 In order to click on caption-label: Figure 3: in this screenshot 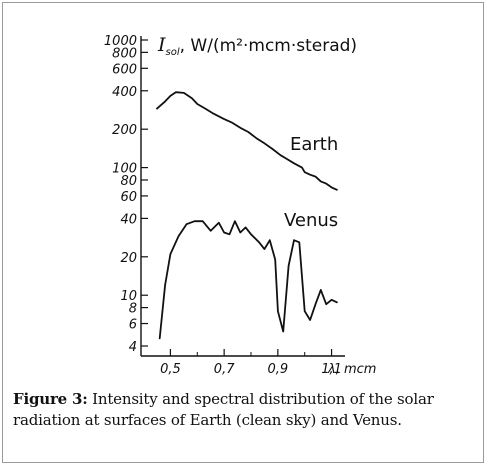, I will do `click(50, 399)`.